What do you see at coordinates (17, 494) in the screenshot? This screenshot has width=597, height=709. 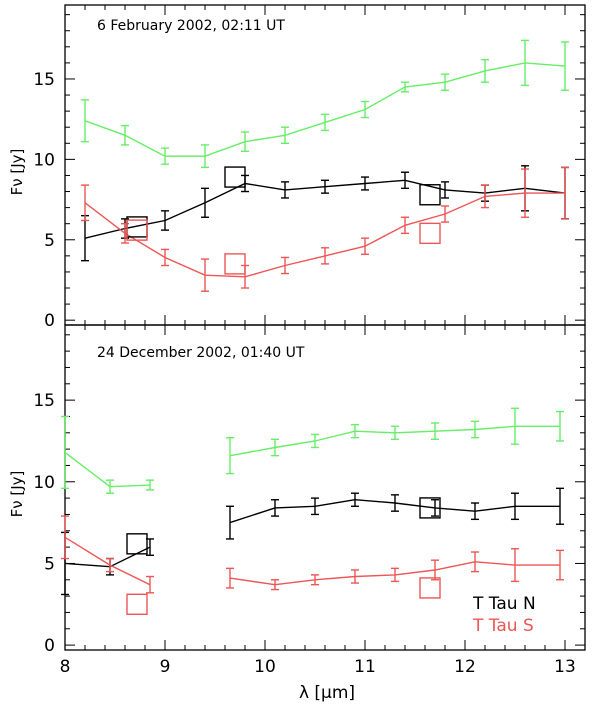 I see `panel-bottom-ylabel: Fν [Jy]` at bounding box center [17, 494].